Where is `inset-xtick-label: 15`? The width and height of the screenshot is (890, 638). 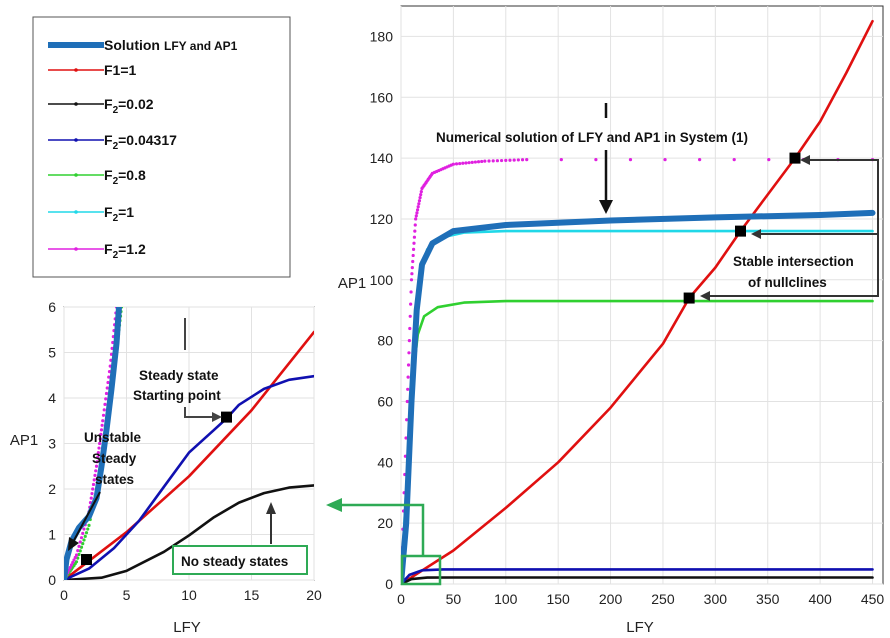 inset-xtick-label: 15 is located at coordinates (252, 595).